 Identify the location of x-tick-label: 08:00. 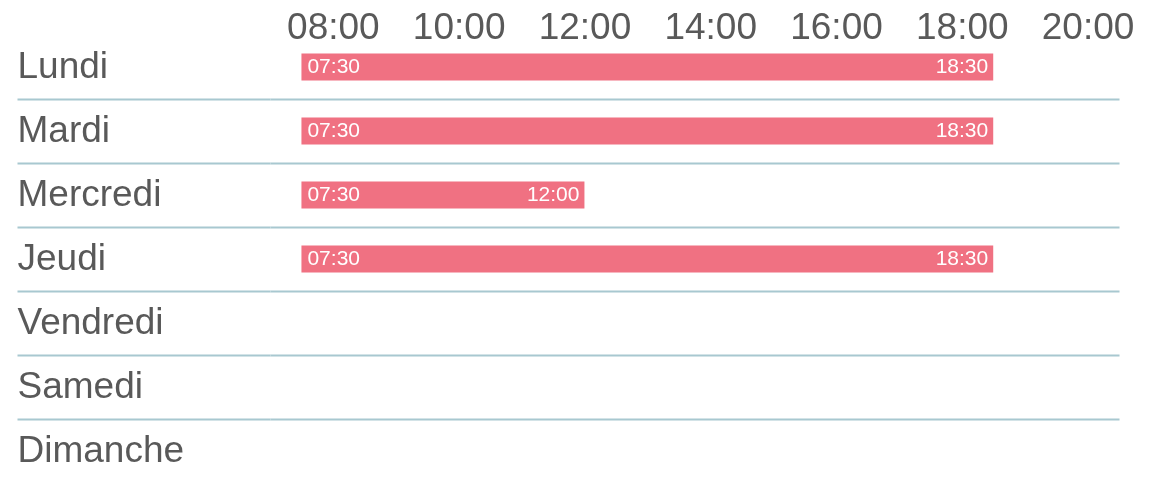
(333, 26).